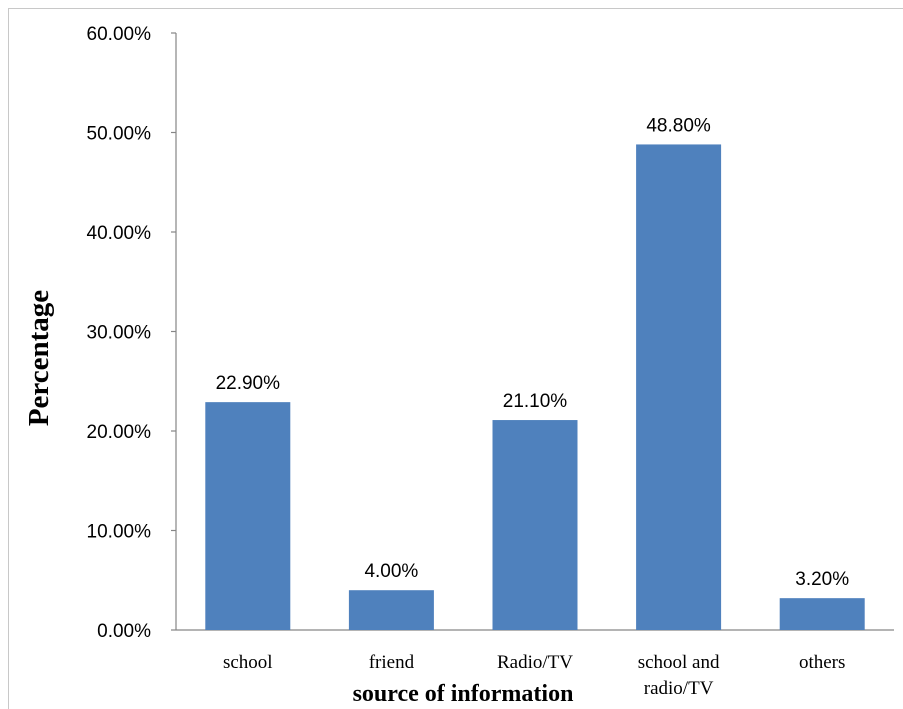 The height and width of the screenshot is (709, 903). I want to click on data-label: 48.80%, so click(678, 125).